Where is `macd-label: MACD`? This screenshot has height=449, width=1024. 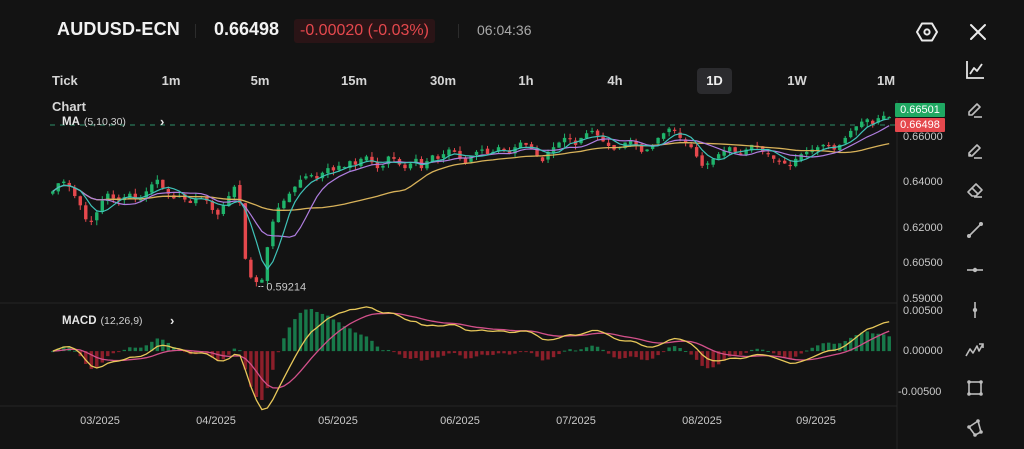 macd-label: MACD is located at coordinates (79, 321).